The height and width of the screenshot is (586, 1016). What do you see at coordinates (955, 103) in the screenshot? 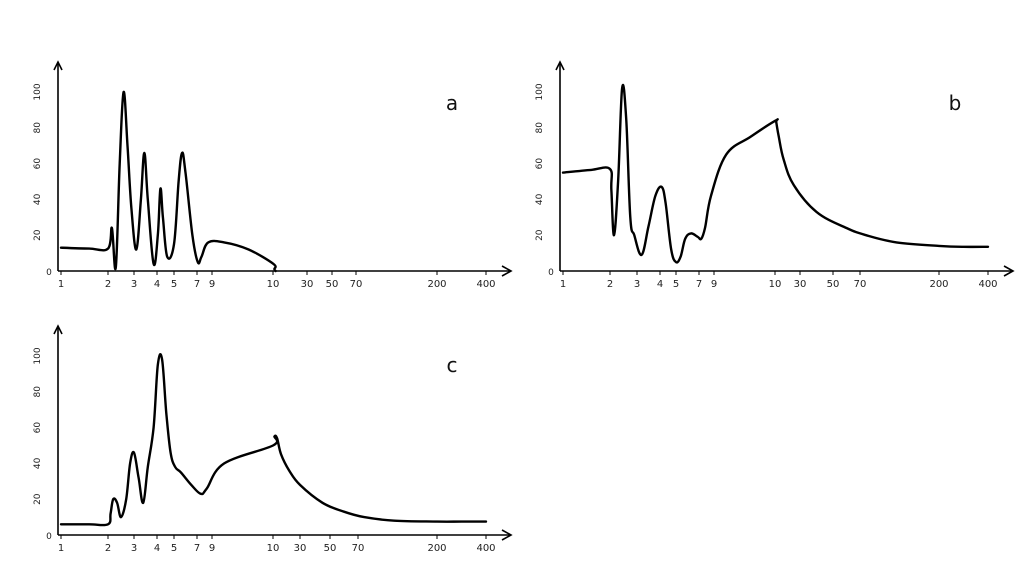
I see `panel-label: b` at bounding box center [955, 103].